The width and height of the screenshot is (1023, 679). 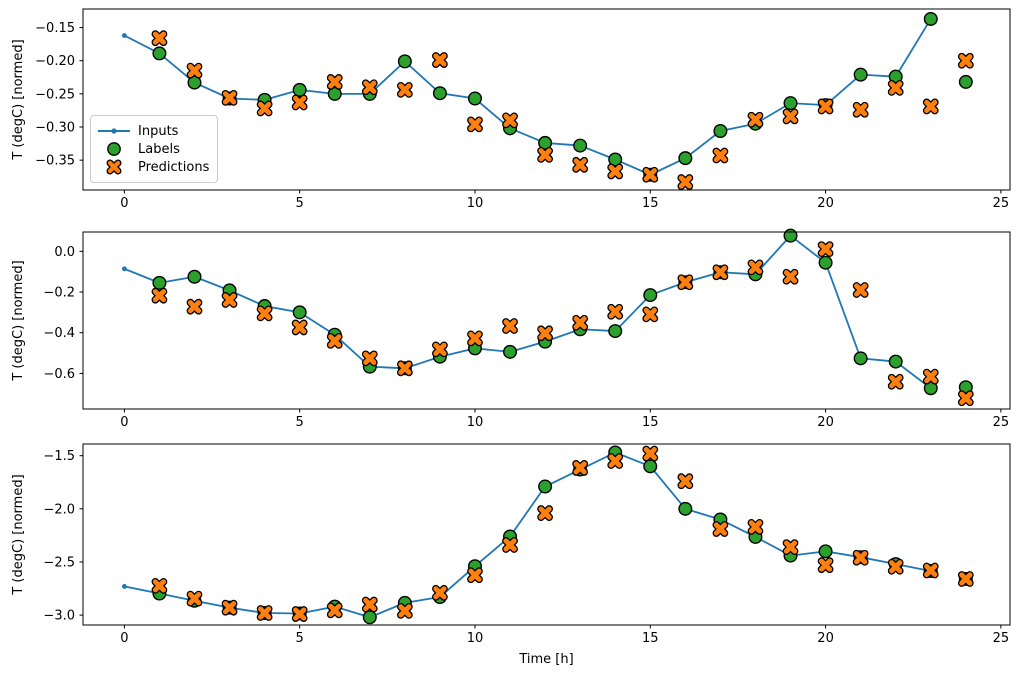 What do you see at coordinates (59, 509) in the screenshot?
I see `y-tick-label: −2.0` at bounding box center [59, 509].